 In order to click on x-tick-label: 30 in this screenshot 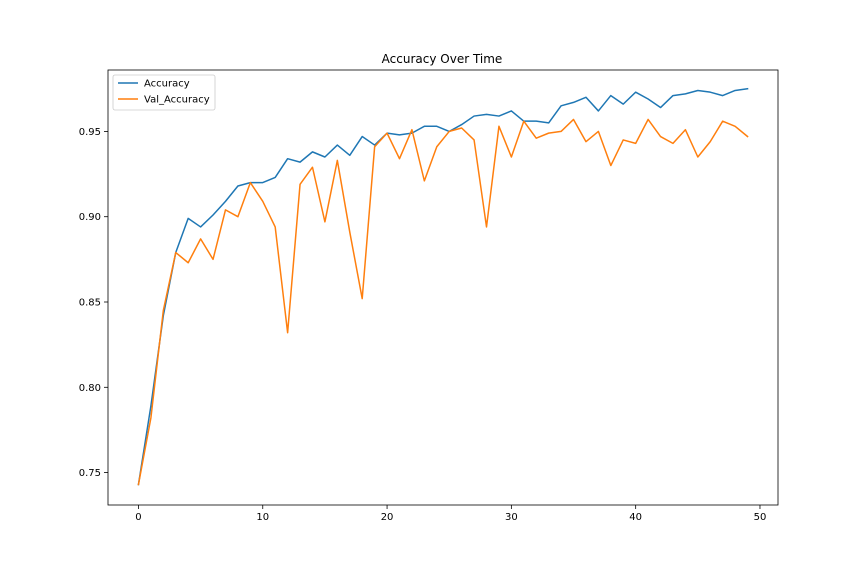, I will do `click(511, 517)`.